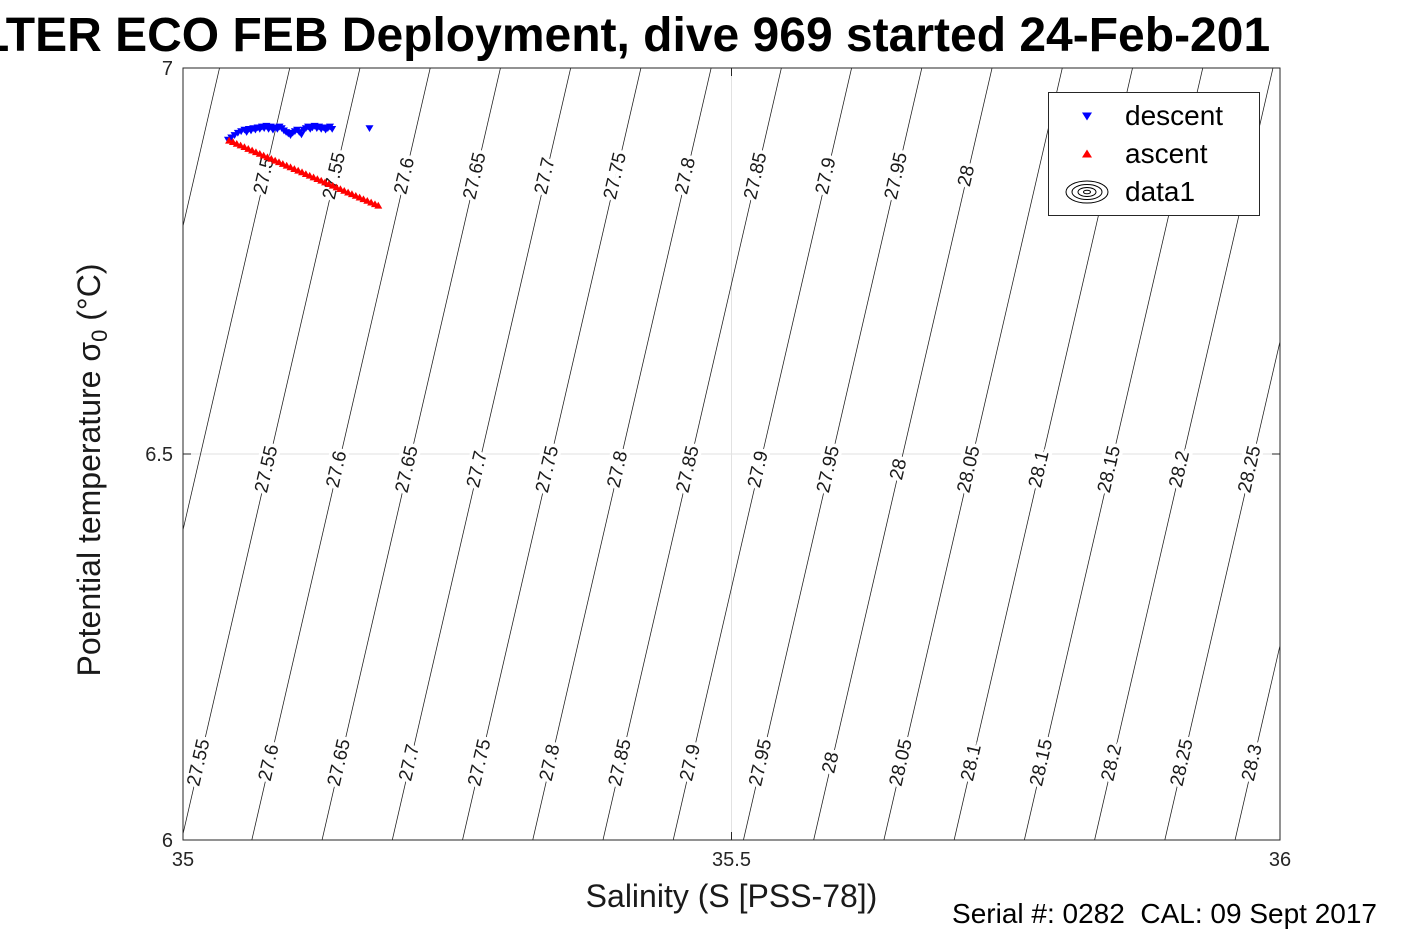  Describe the element at coordinates (1087, 192) in the screenshot. I see `contour-rings-icon` at that location.